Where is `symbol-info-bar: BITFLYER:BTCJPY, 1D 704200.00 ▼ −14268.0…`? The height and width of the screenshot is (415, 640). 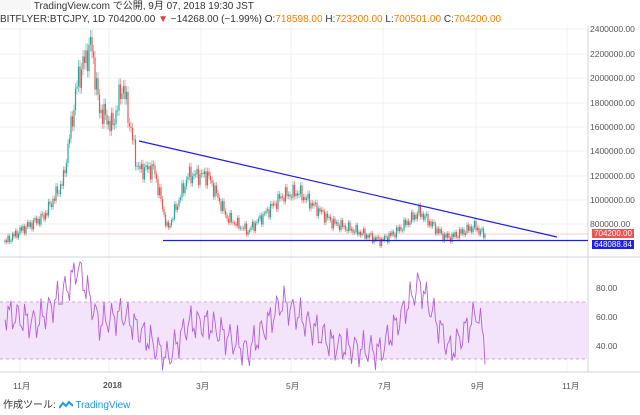
symbol-info-bar: BITFLYER:BTCJPY, 1D 704200.00 ▼ −14268.0… is located at coordinates (320, 19).